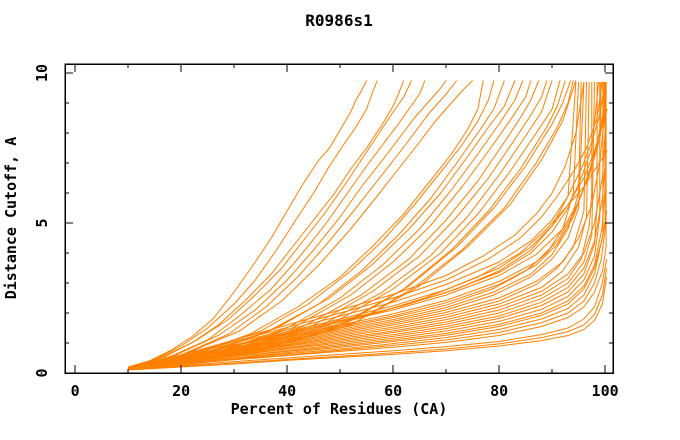  Describe the element at coordinates (499, 391) in the screenshot. I see `x-tick-label: 80` at that location.